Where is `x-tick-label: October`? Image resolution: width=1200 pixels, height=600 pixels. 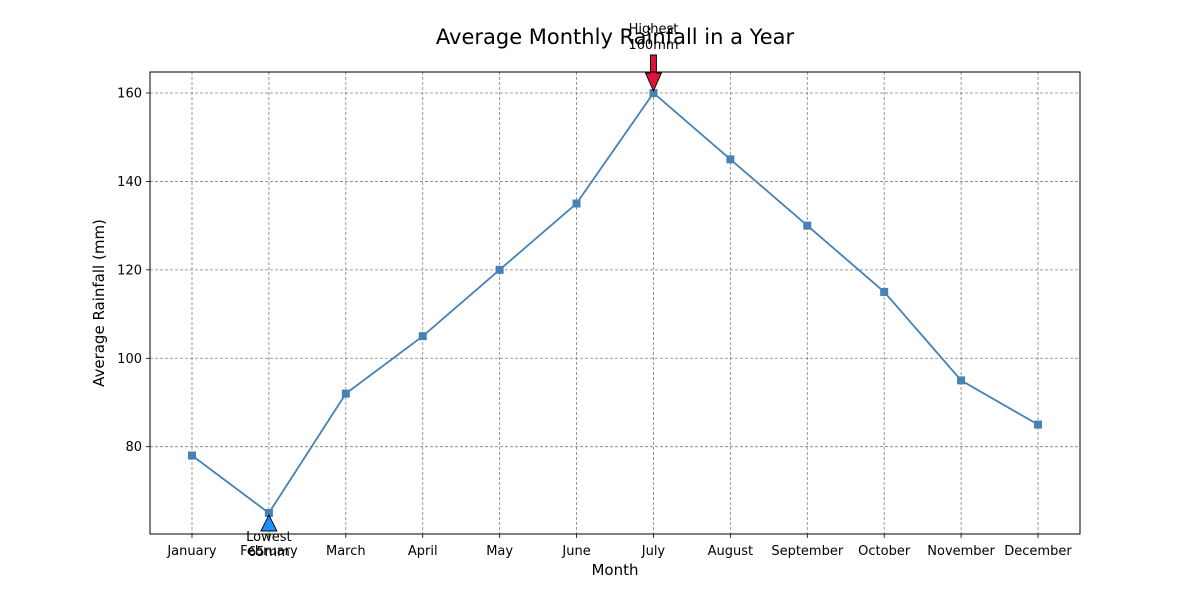
x-tick-label: October is located at coordinates (884, 551).